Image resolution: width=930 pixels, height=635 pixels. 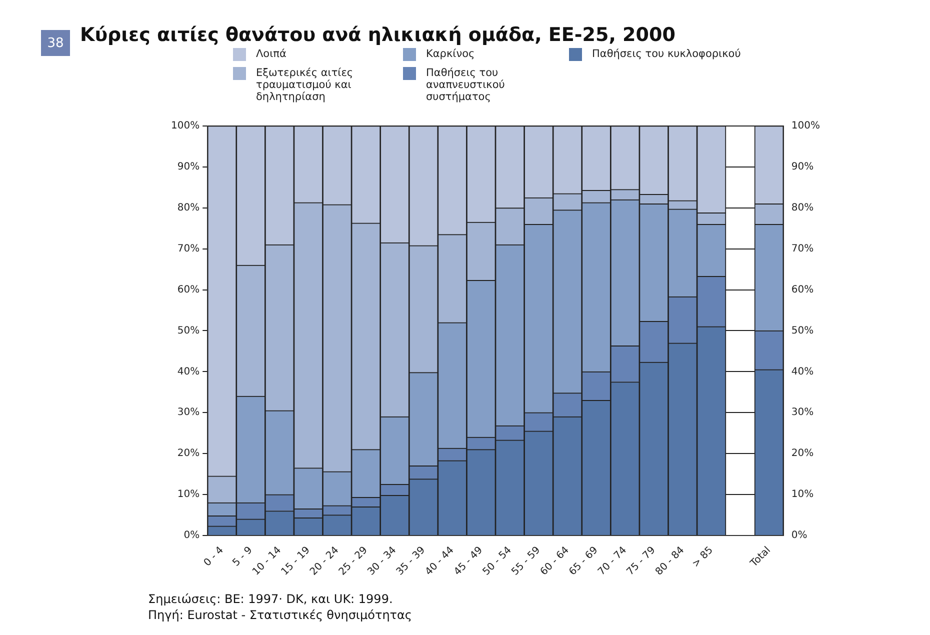 What do you see at coordinates (670, 561) in the screenshot?
I see `x-tick-label: 80 - 84` at bounding box center [670, 561].